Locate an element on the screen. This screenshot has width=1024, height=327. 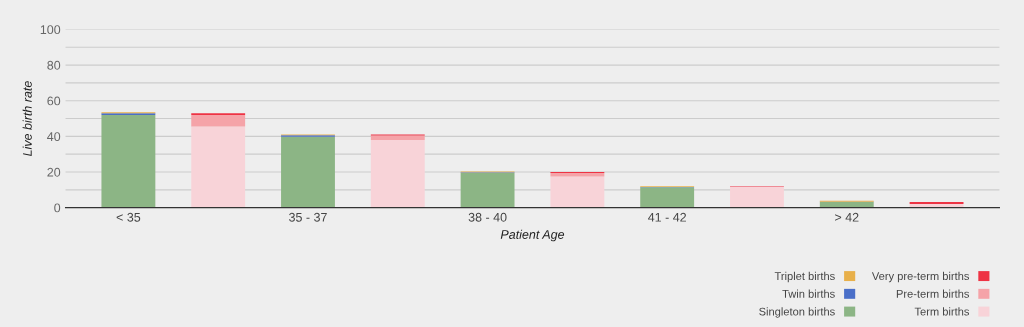
x-tick-label: 41 - 42 is located at coordinates (667, 217).